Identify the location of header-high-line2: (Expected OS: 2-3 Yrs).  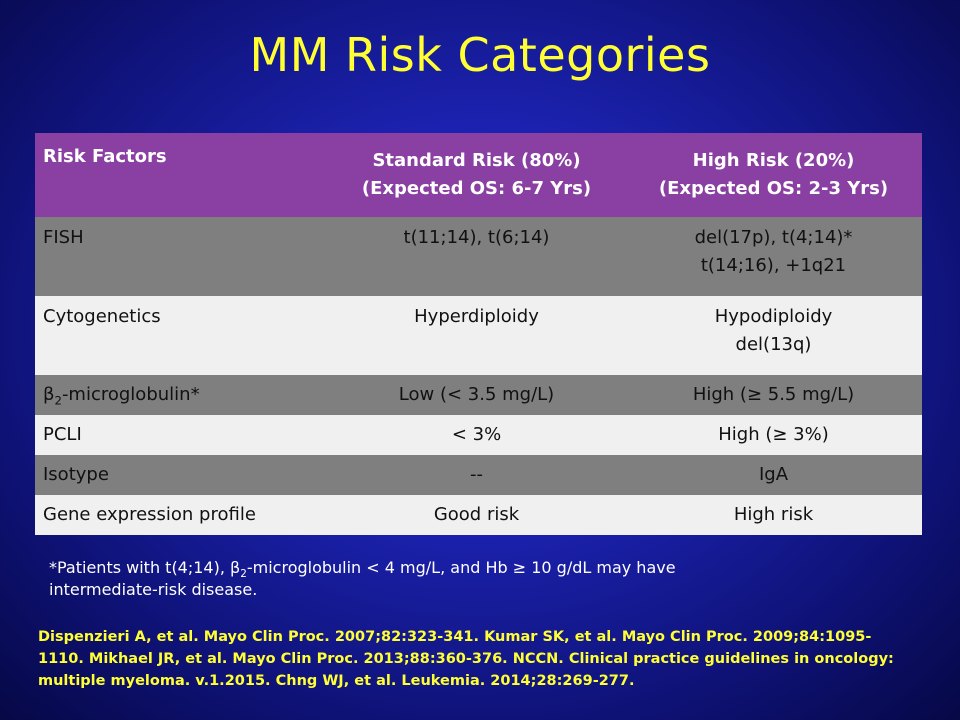
(773, 188).